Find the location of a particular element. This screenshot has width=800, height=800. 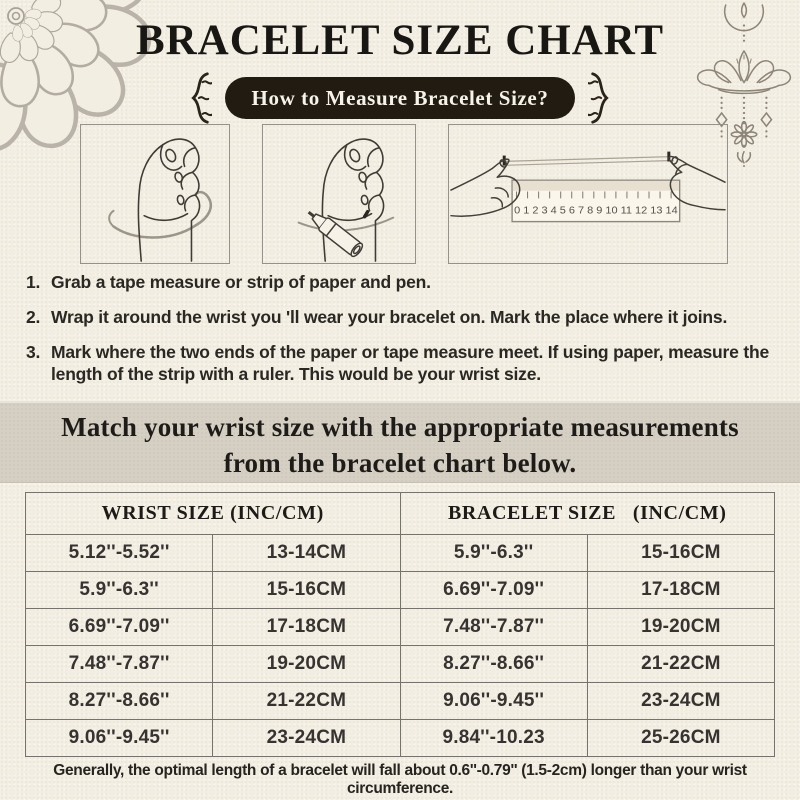

paper-strip is located at coordinates (587, 161).